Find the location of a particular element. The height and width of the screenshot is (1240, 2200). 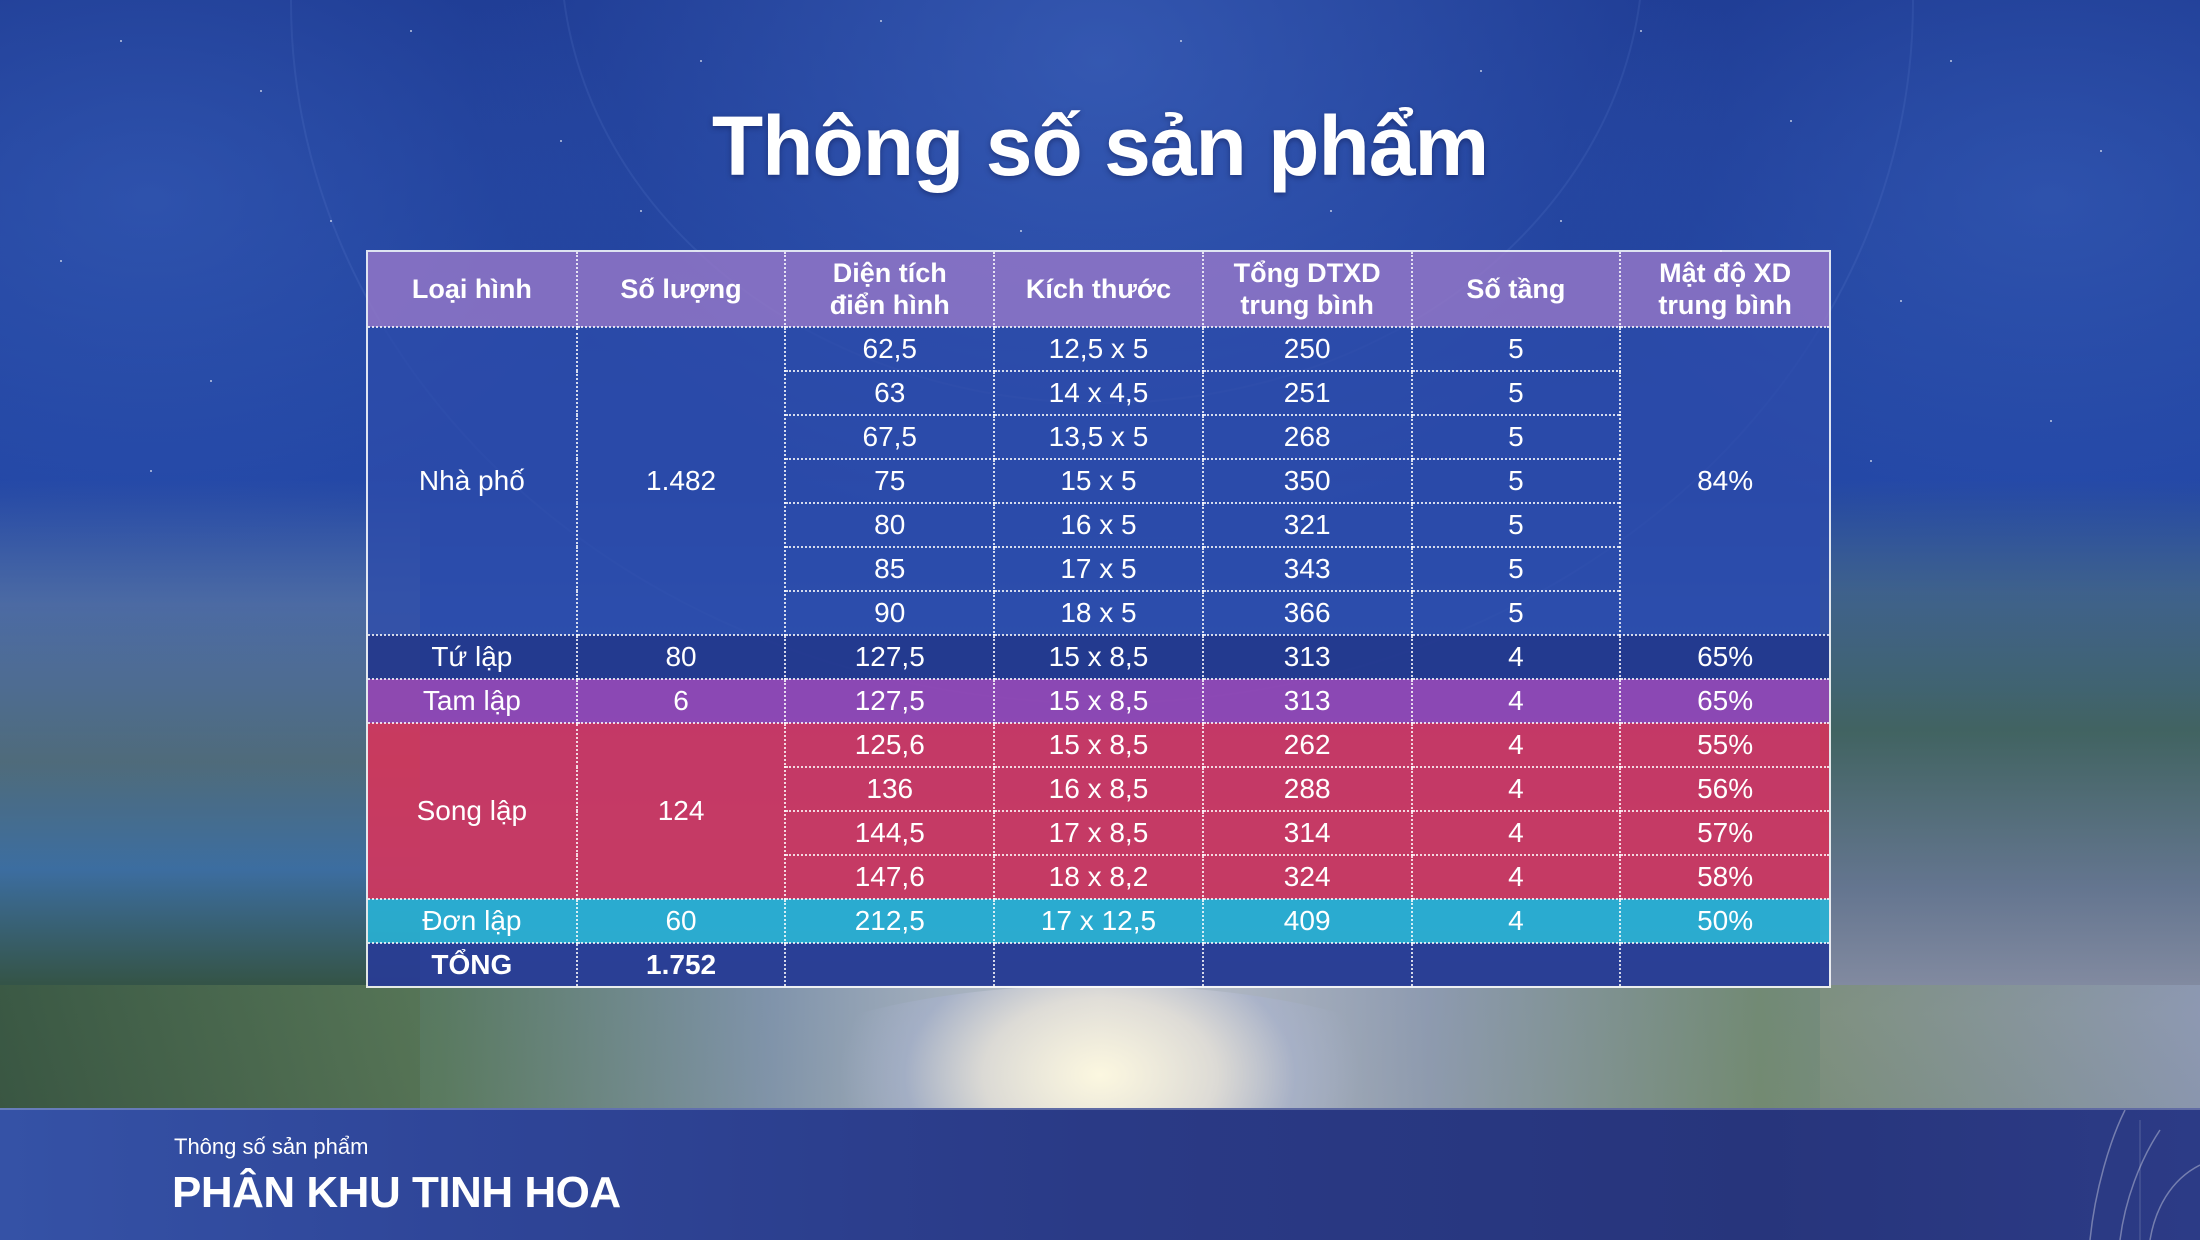

cell-size: 17 x 8,5 is located at coordinates (1098, 833).